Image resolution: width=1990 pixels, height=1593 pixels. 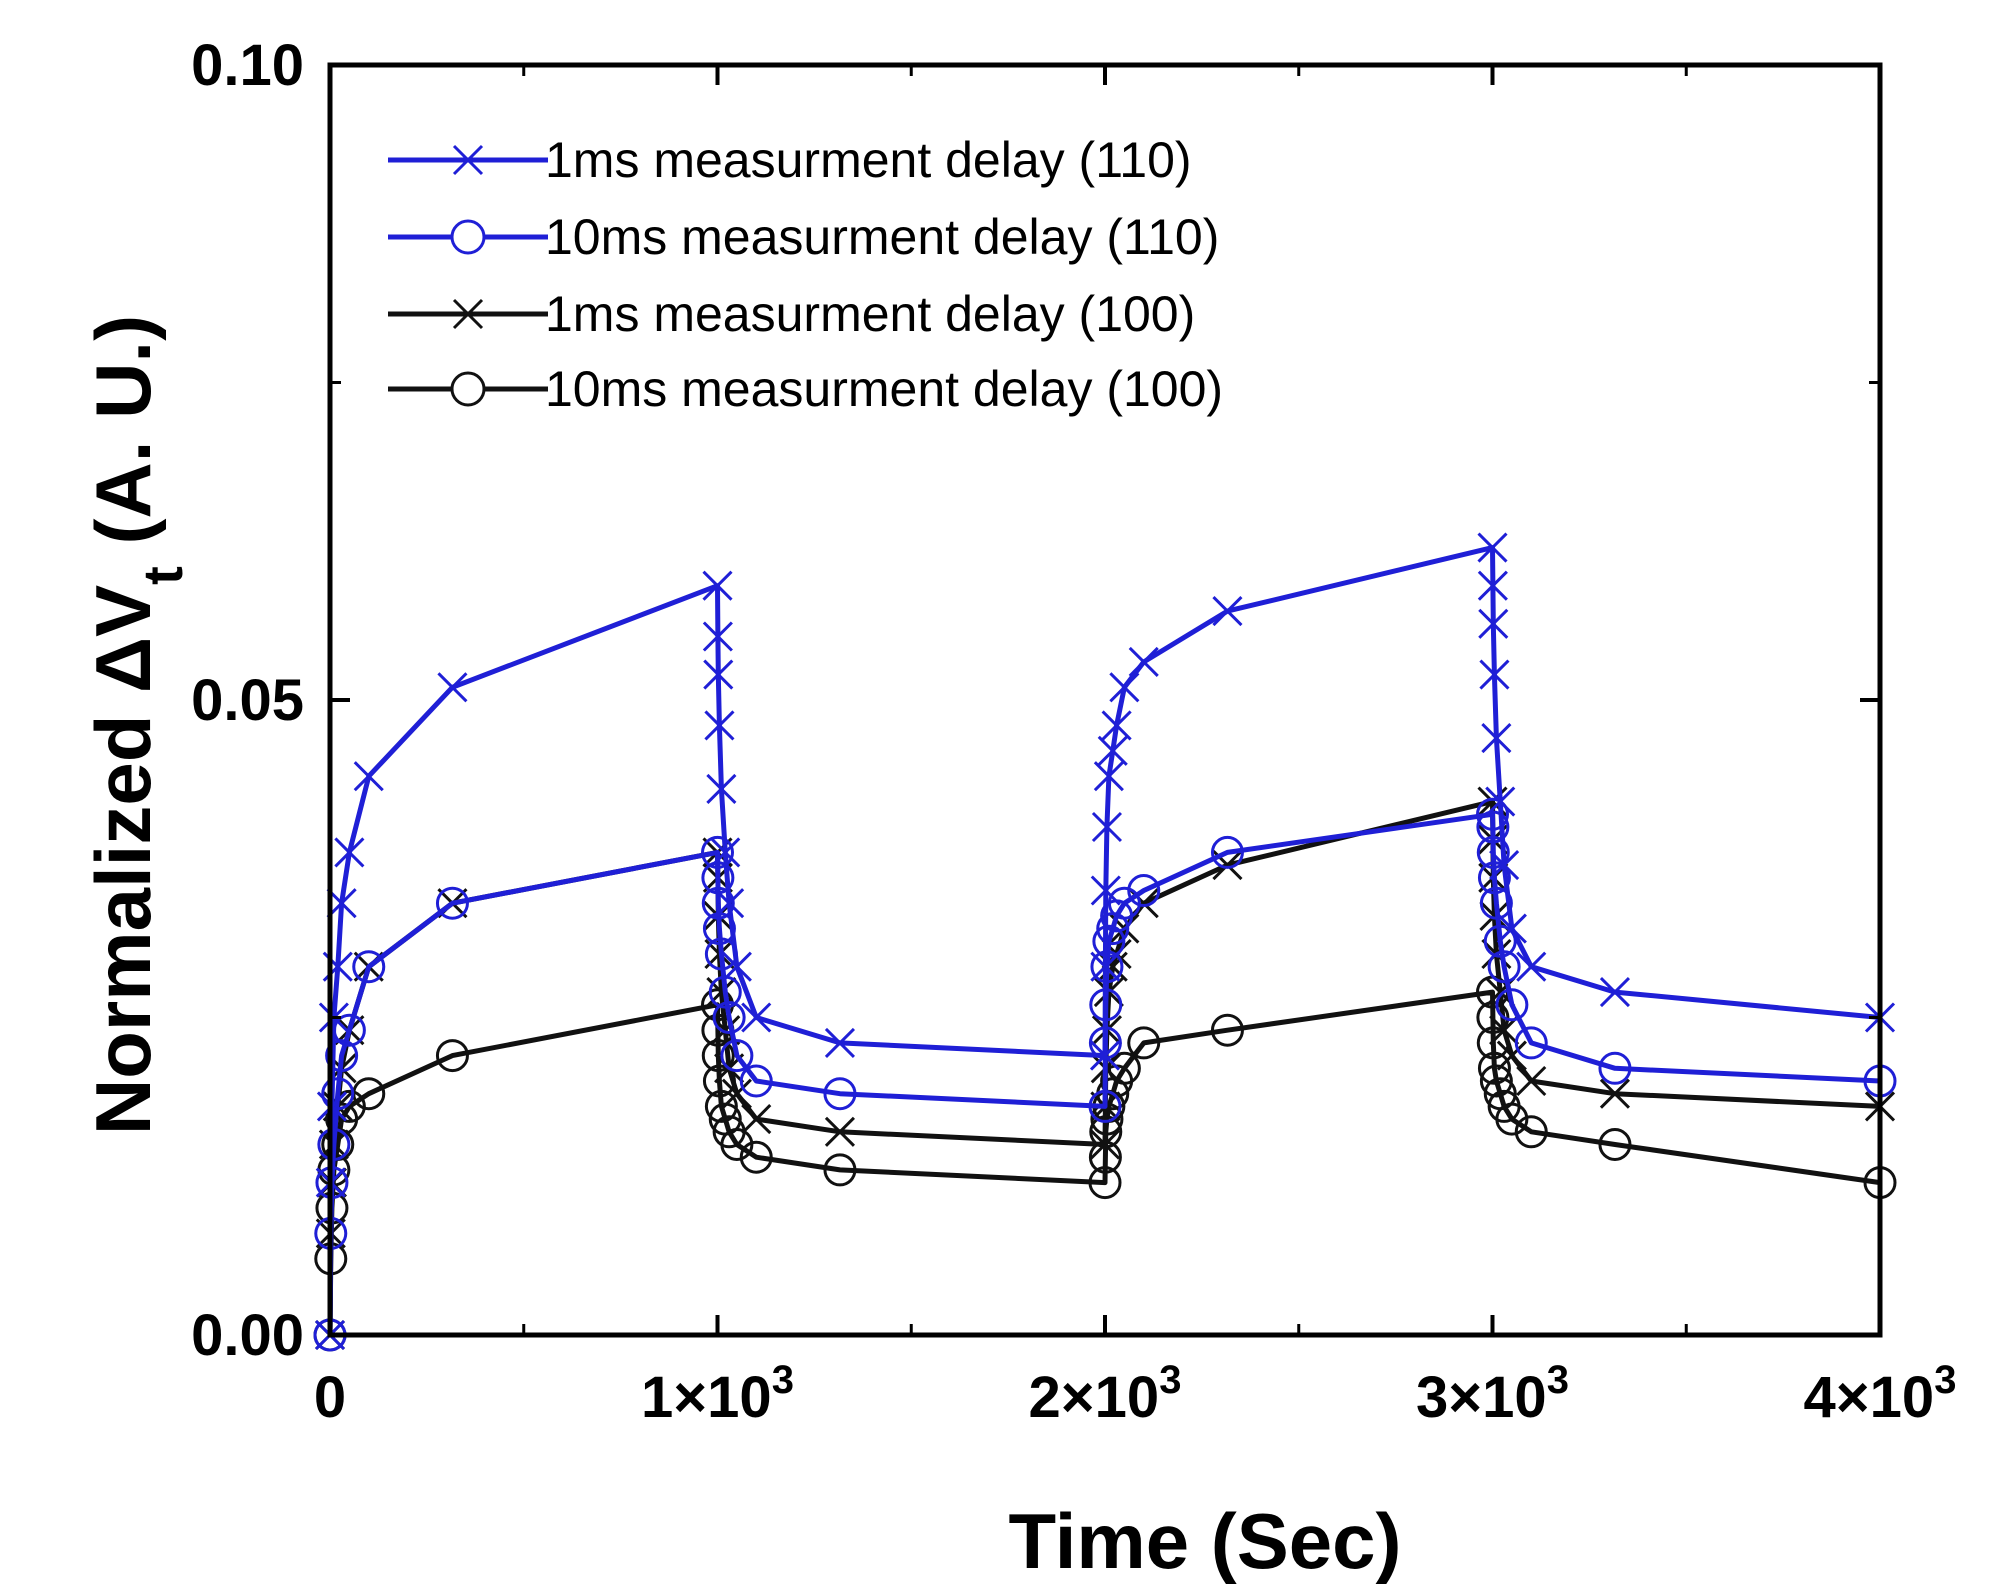 What do you see at coordinates (123, 914) in the screenshot?
I see `y-axis-title-prefix: Normalized` at bounding box center [123, 914].